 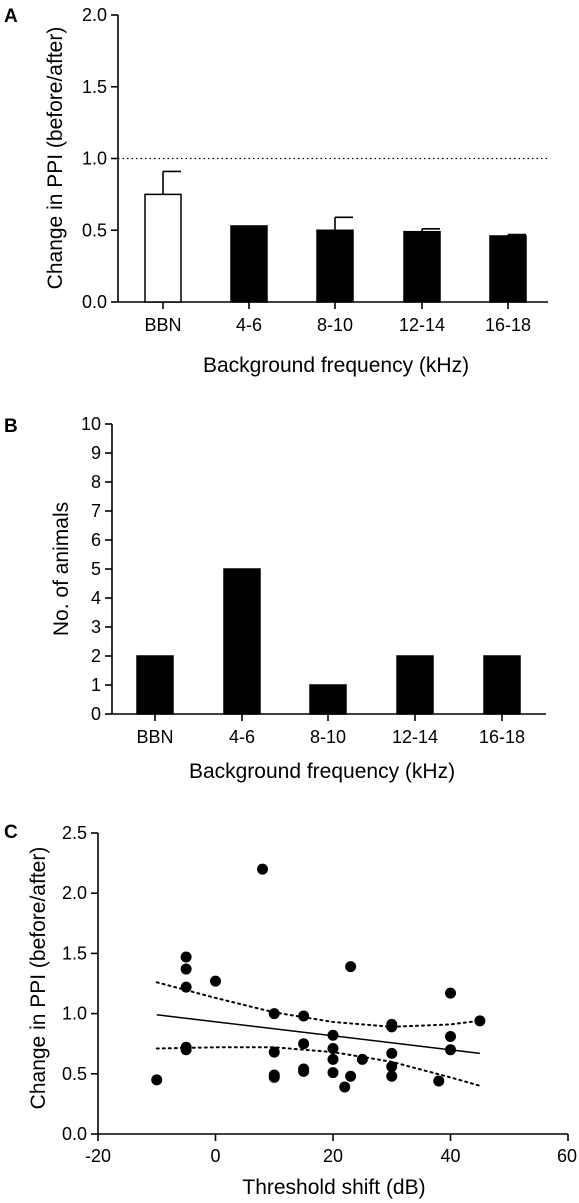 What do you see at coordinates (98, 1156) in the screenshot?
I see `panel-c-x-tick-label: -20` at bounding box center [98, 1156].